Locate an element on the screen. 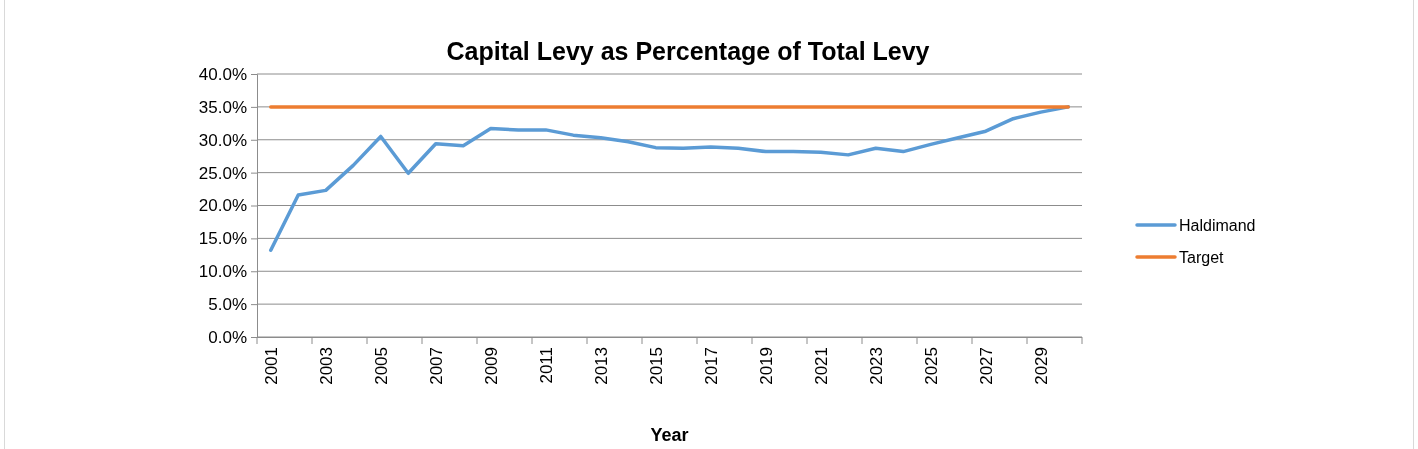 This screenshot has height=449, width=1418. x-tick-label: 2021 is located at coordinates (821, 366).